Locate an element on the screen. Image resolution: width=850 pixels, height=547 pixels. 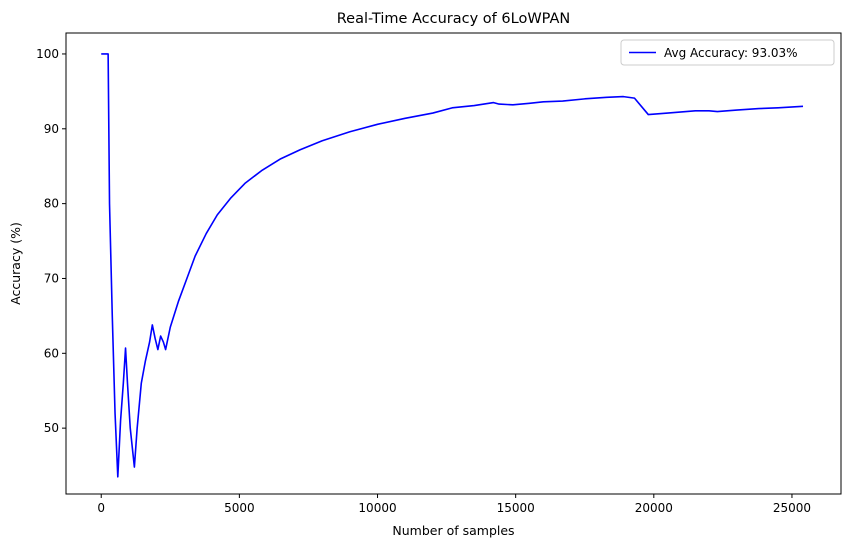
y-tick-label: 80 is located at coordinates (51, 204).